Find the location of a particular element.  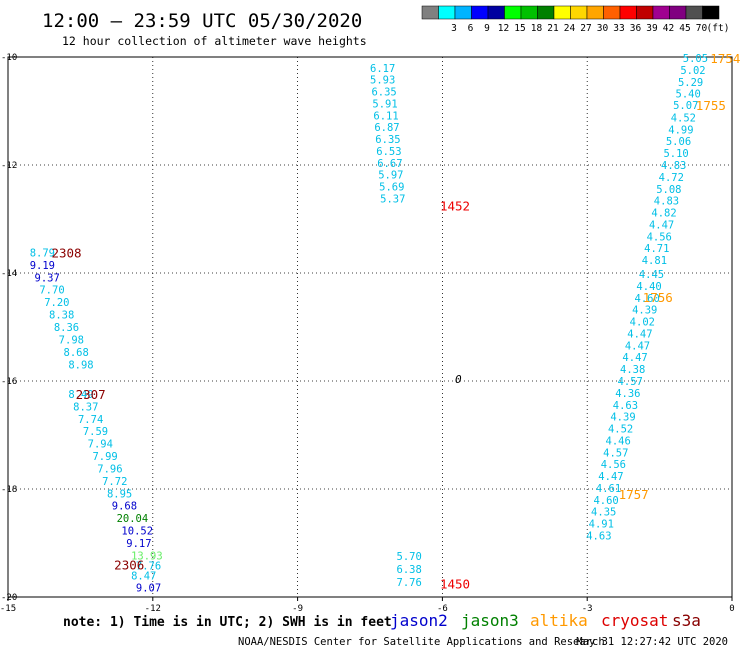

wave-height-label: 6.87 is located at coordinates (386, 128).